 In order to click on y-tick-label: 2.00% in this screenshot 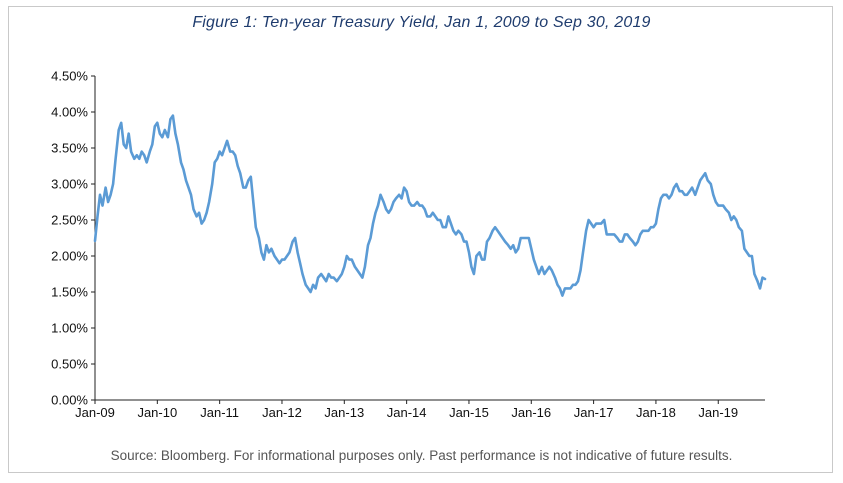, I will do `click(69, 256)`.